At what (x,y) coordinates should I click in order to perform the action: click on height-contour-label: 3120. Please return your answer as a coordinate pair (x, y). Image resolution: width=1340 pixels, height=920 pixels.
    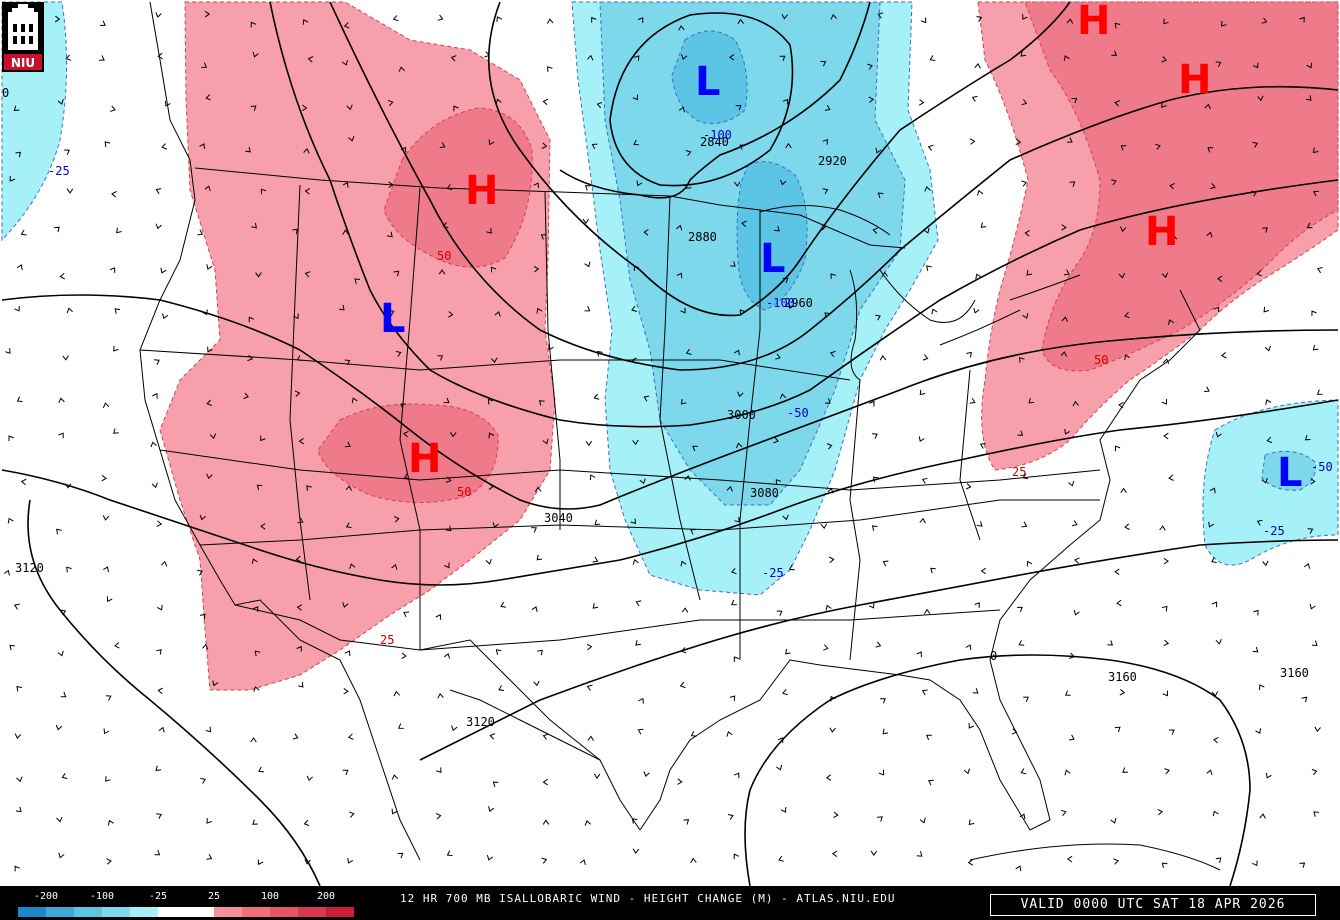
    Looking at the image, I should click on (29, 568).